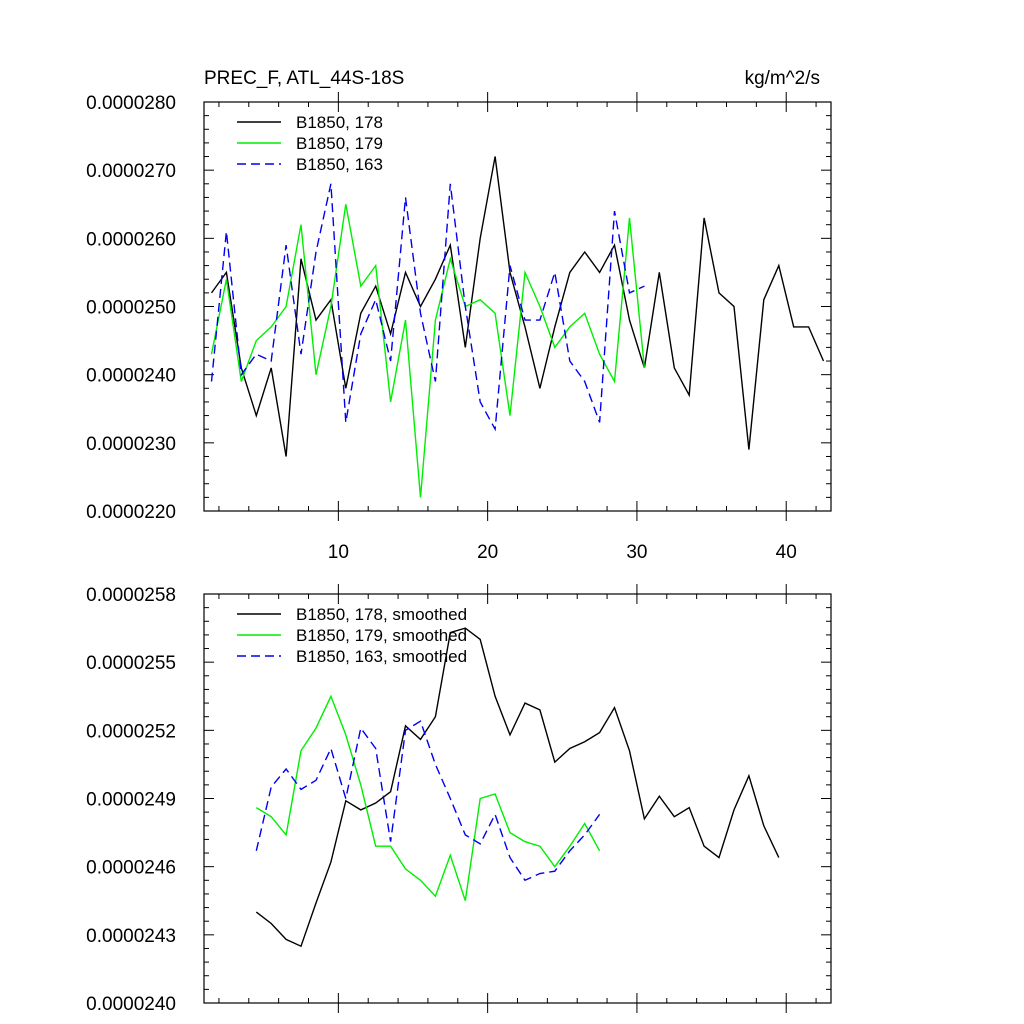 Image resolution: width=1024 pixels, height=1024 pixels. Describe the element at coordinates (381, 635) in the screenshot. I see `legend-label: B1850, 179, smoothed` at that location.